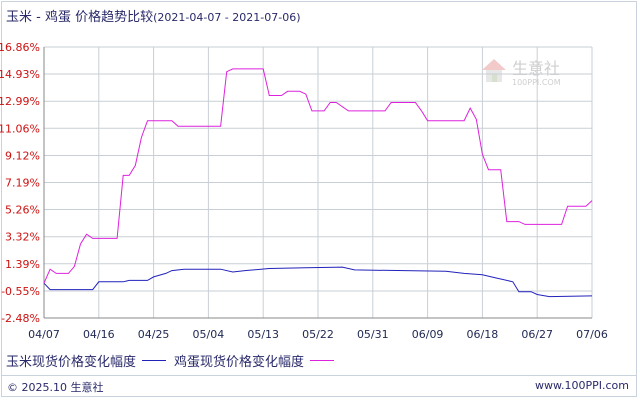 The image size is (640, 400). What do you see at coordinates (592, 334) in the screenshot?
I see `x-tick-label: 07/06` at bounding box center [592, 334].